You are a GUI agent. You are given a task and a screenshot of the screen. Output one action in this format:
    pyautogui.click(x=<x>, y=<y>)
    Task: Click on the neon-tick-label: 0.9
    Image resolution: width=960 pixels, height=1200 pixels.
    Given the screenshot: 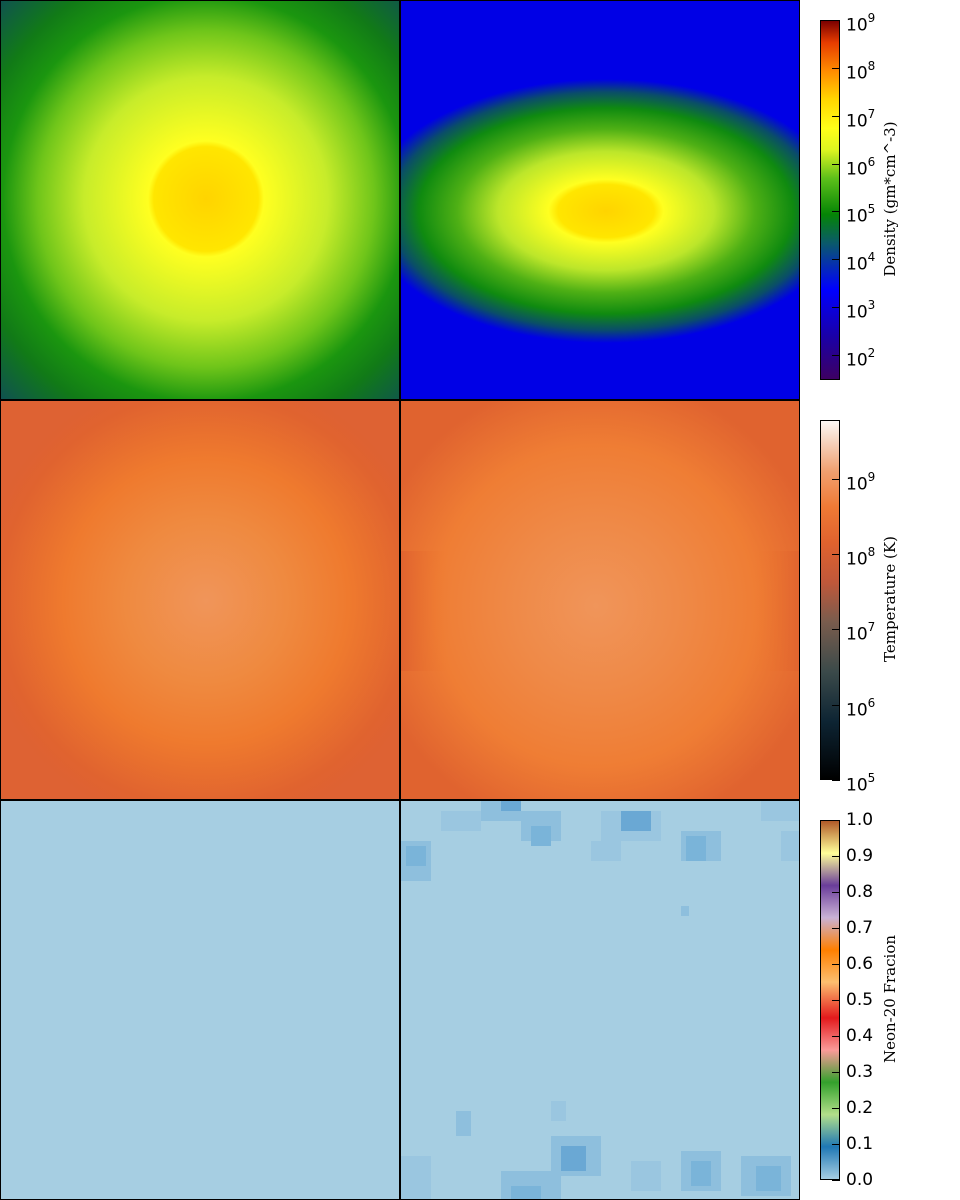 What is the action you would take?
    pyautogui.click(x=860, y=856)
    